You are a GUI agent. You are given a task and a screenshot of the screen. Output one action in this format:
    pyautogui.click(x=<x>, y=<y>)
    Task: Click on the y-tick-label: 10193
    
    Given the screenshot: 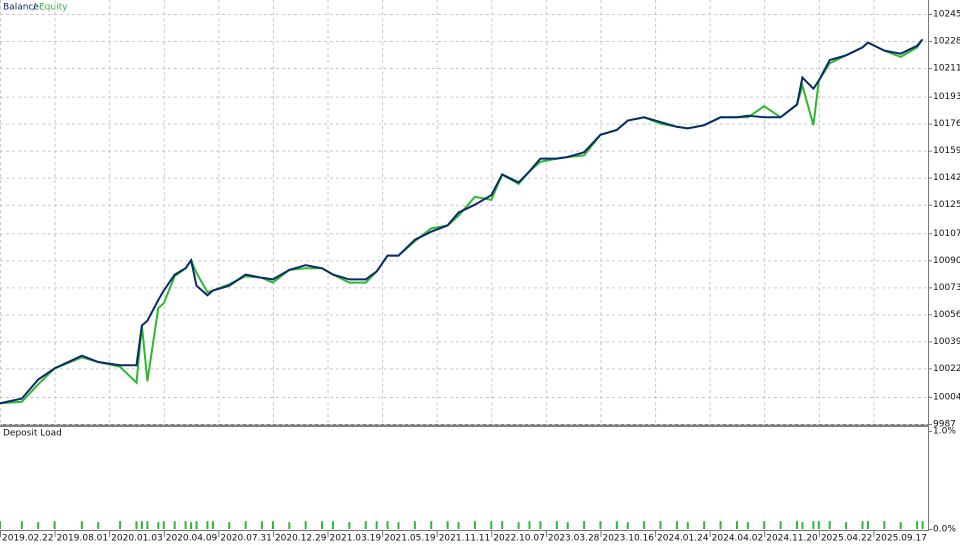 What is the action you would take?
    pyautogui.click(x=946, y=97)
    